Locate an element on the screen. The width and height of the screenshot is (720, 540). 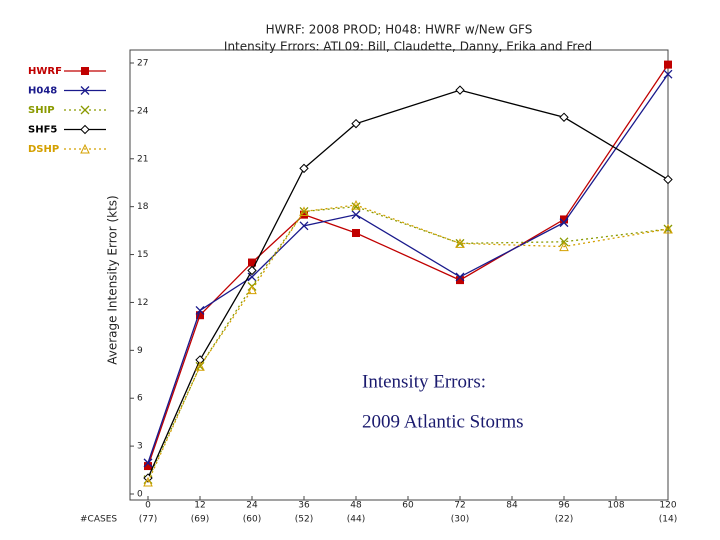
y-tick-label: 3 is located at coordinates (140, 447).